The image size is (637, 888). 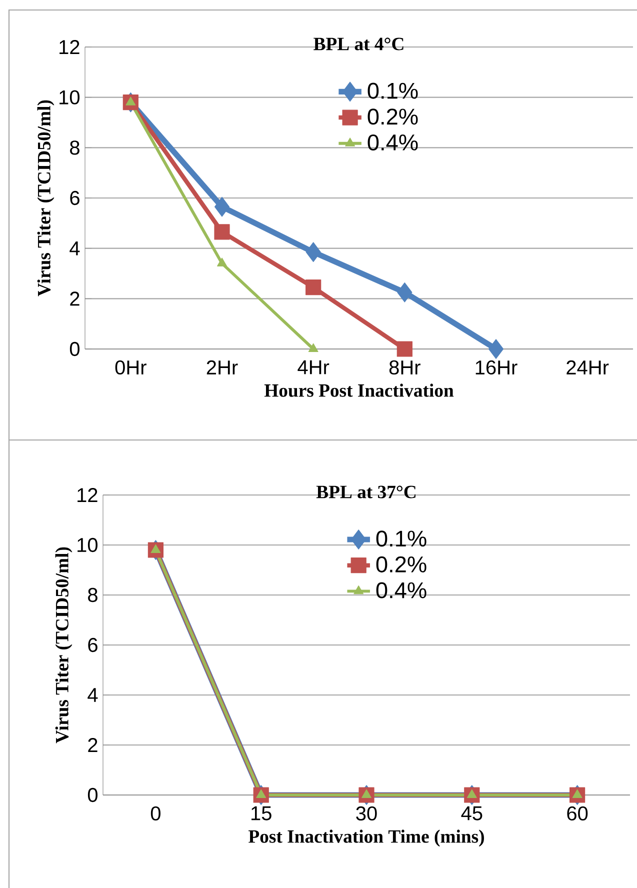 I want to click on x-axis-title: Hours Post Inactivation, so click(x=359, y=390).